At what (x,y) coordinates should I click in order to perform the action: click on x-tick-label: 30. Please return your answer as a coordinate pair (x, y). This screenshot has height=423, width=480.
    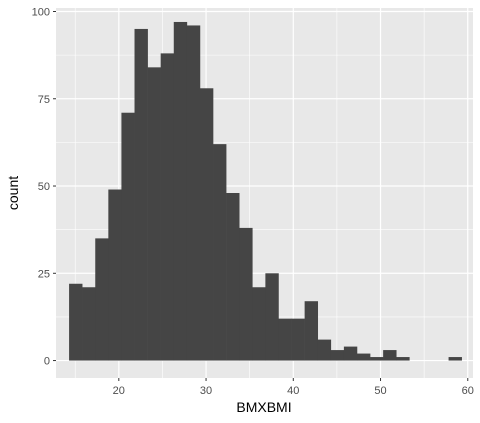
    Looking at the image, I should click on (206, 391).